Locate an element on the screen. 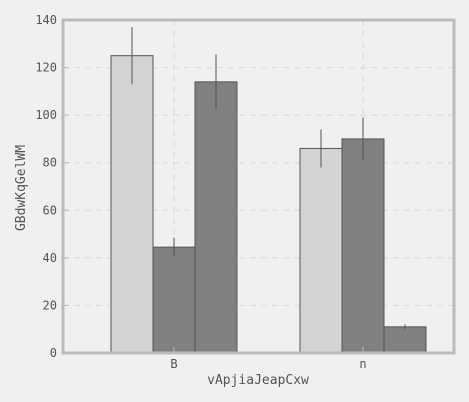 The width and height of the screenshot is (469, 402). y-tick-label: 120 is located at coordinates (46, 68).